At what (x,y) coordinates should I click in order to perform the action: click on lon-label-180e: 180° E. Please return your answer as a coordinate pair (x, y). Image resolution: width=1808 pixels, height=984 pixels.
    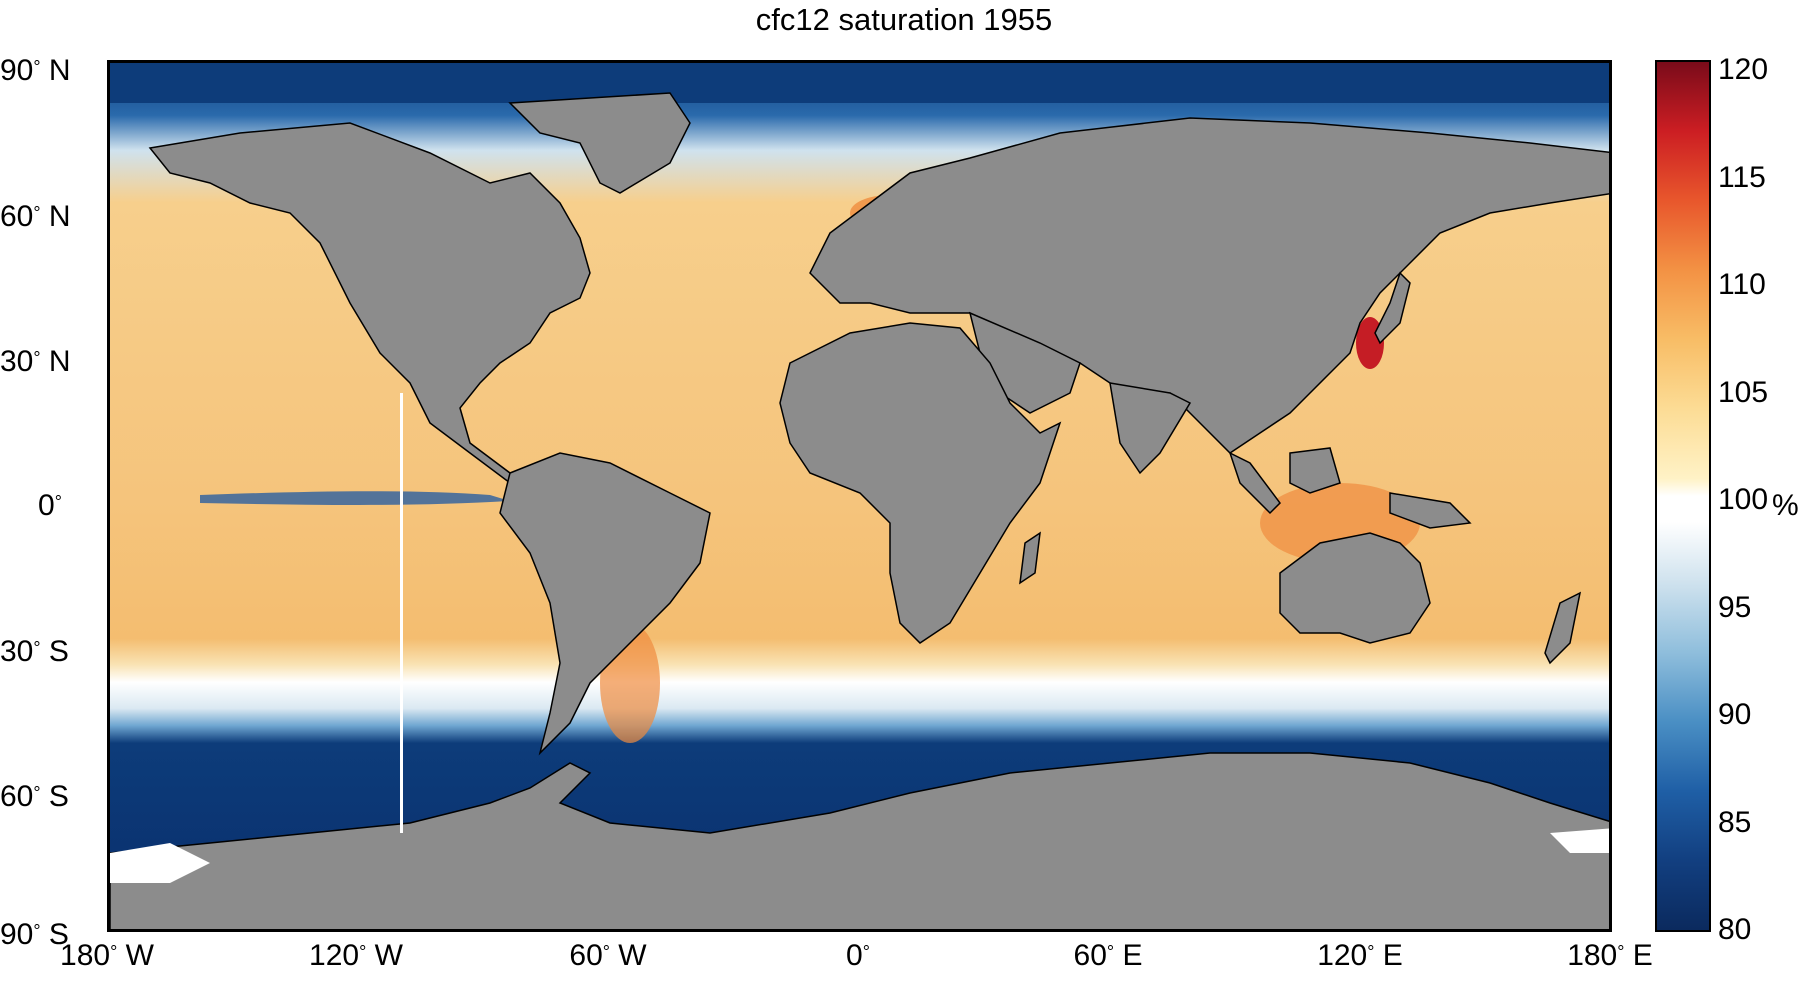
    Looking at the image, I should click on (1610, 955).